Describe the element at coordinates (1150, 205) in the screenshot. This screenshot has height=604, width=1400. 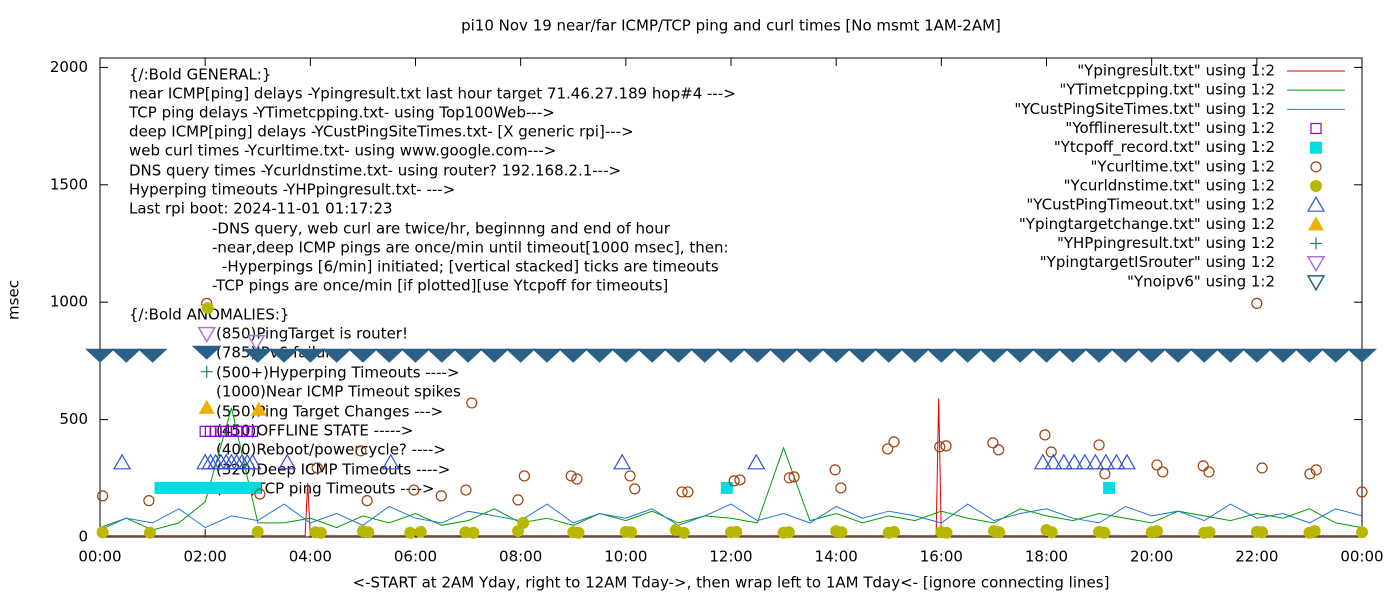
I see `legend-entry: "YCustPingTimeout.txt" using 1:2` at that location.